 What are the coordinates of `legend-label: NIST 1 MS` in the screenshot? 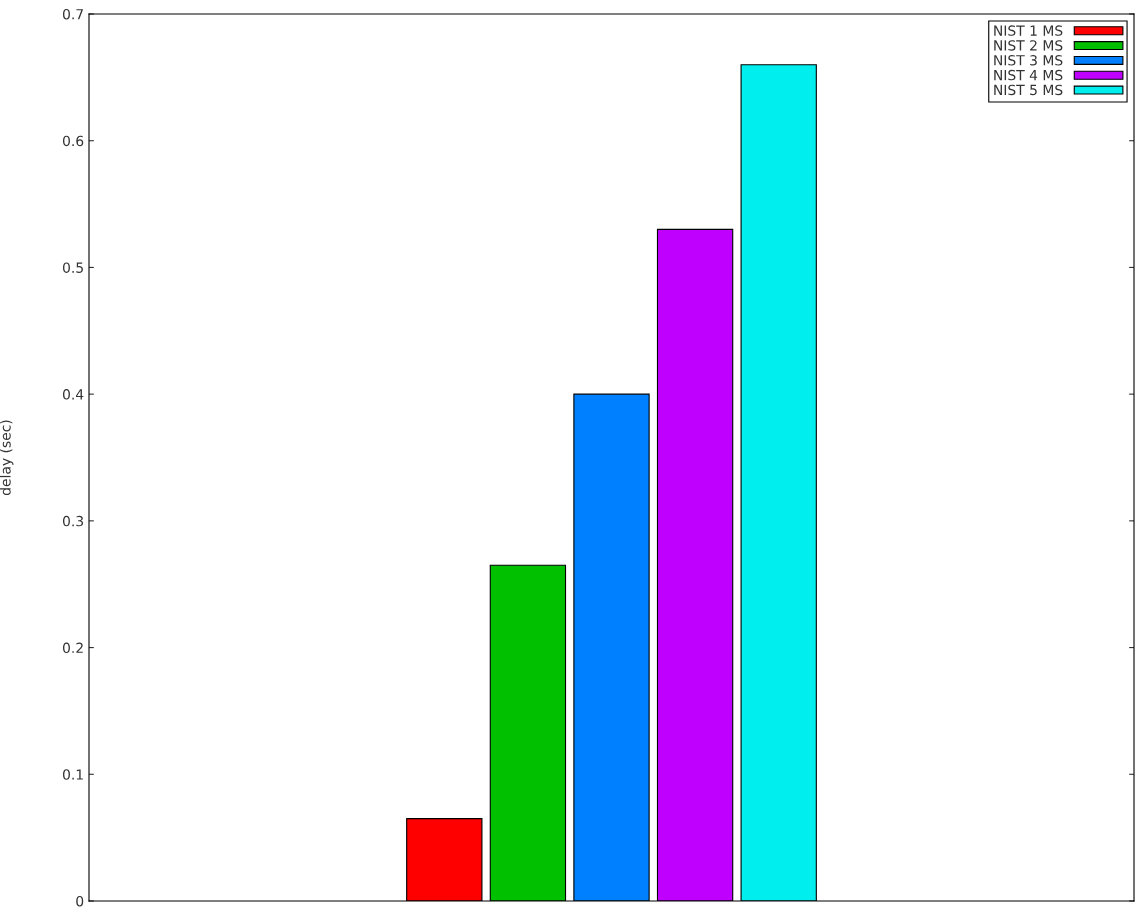 It's located at (1028, 30).